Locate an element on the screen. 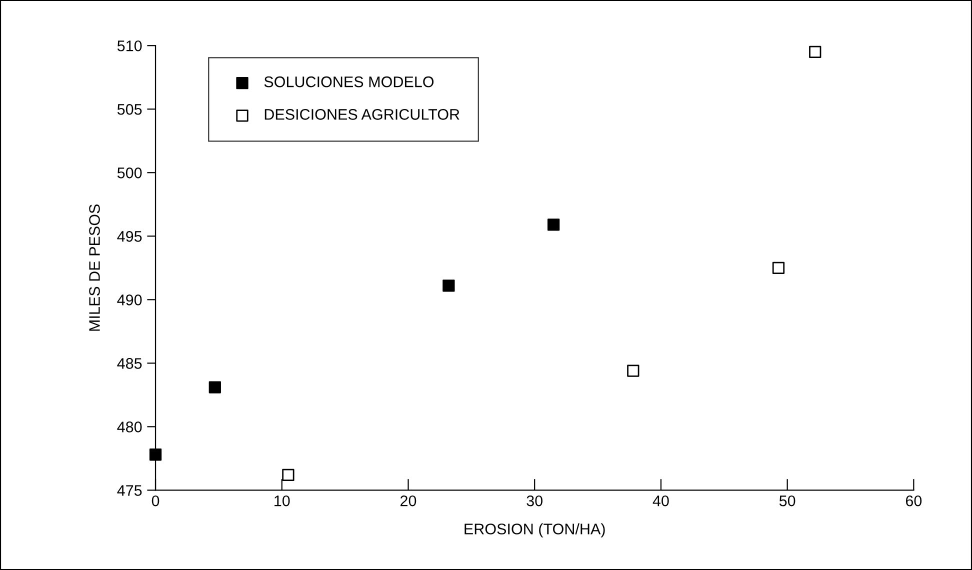  y-tick-label: 500 is located at coordinates (129, 172).